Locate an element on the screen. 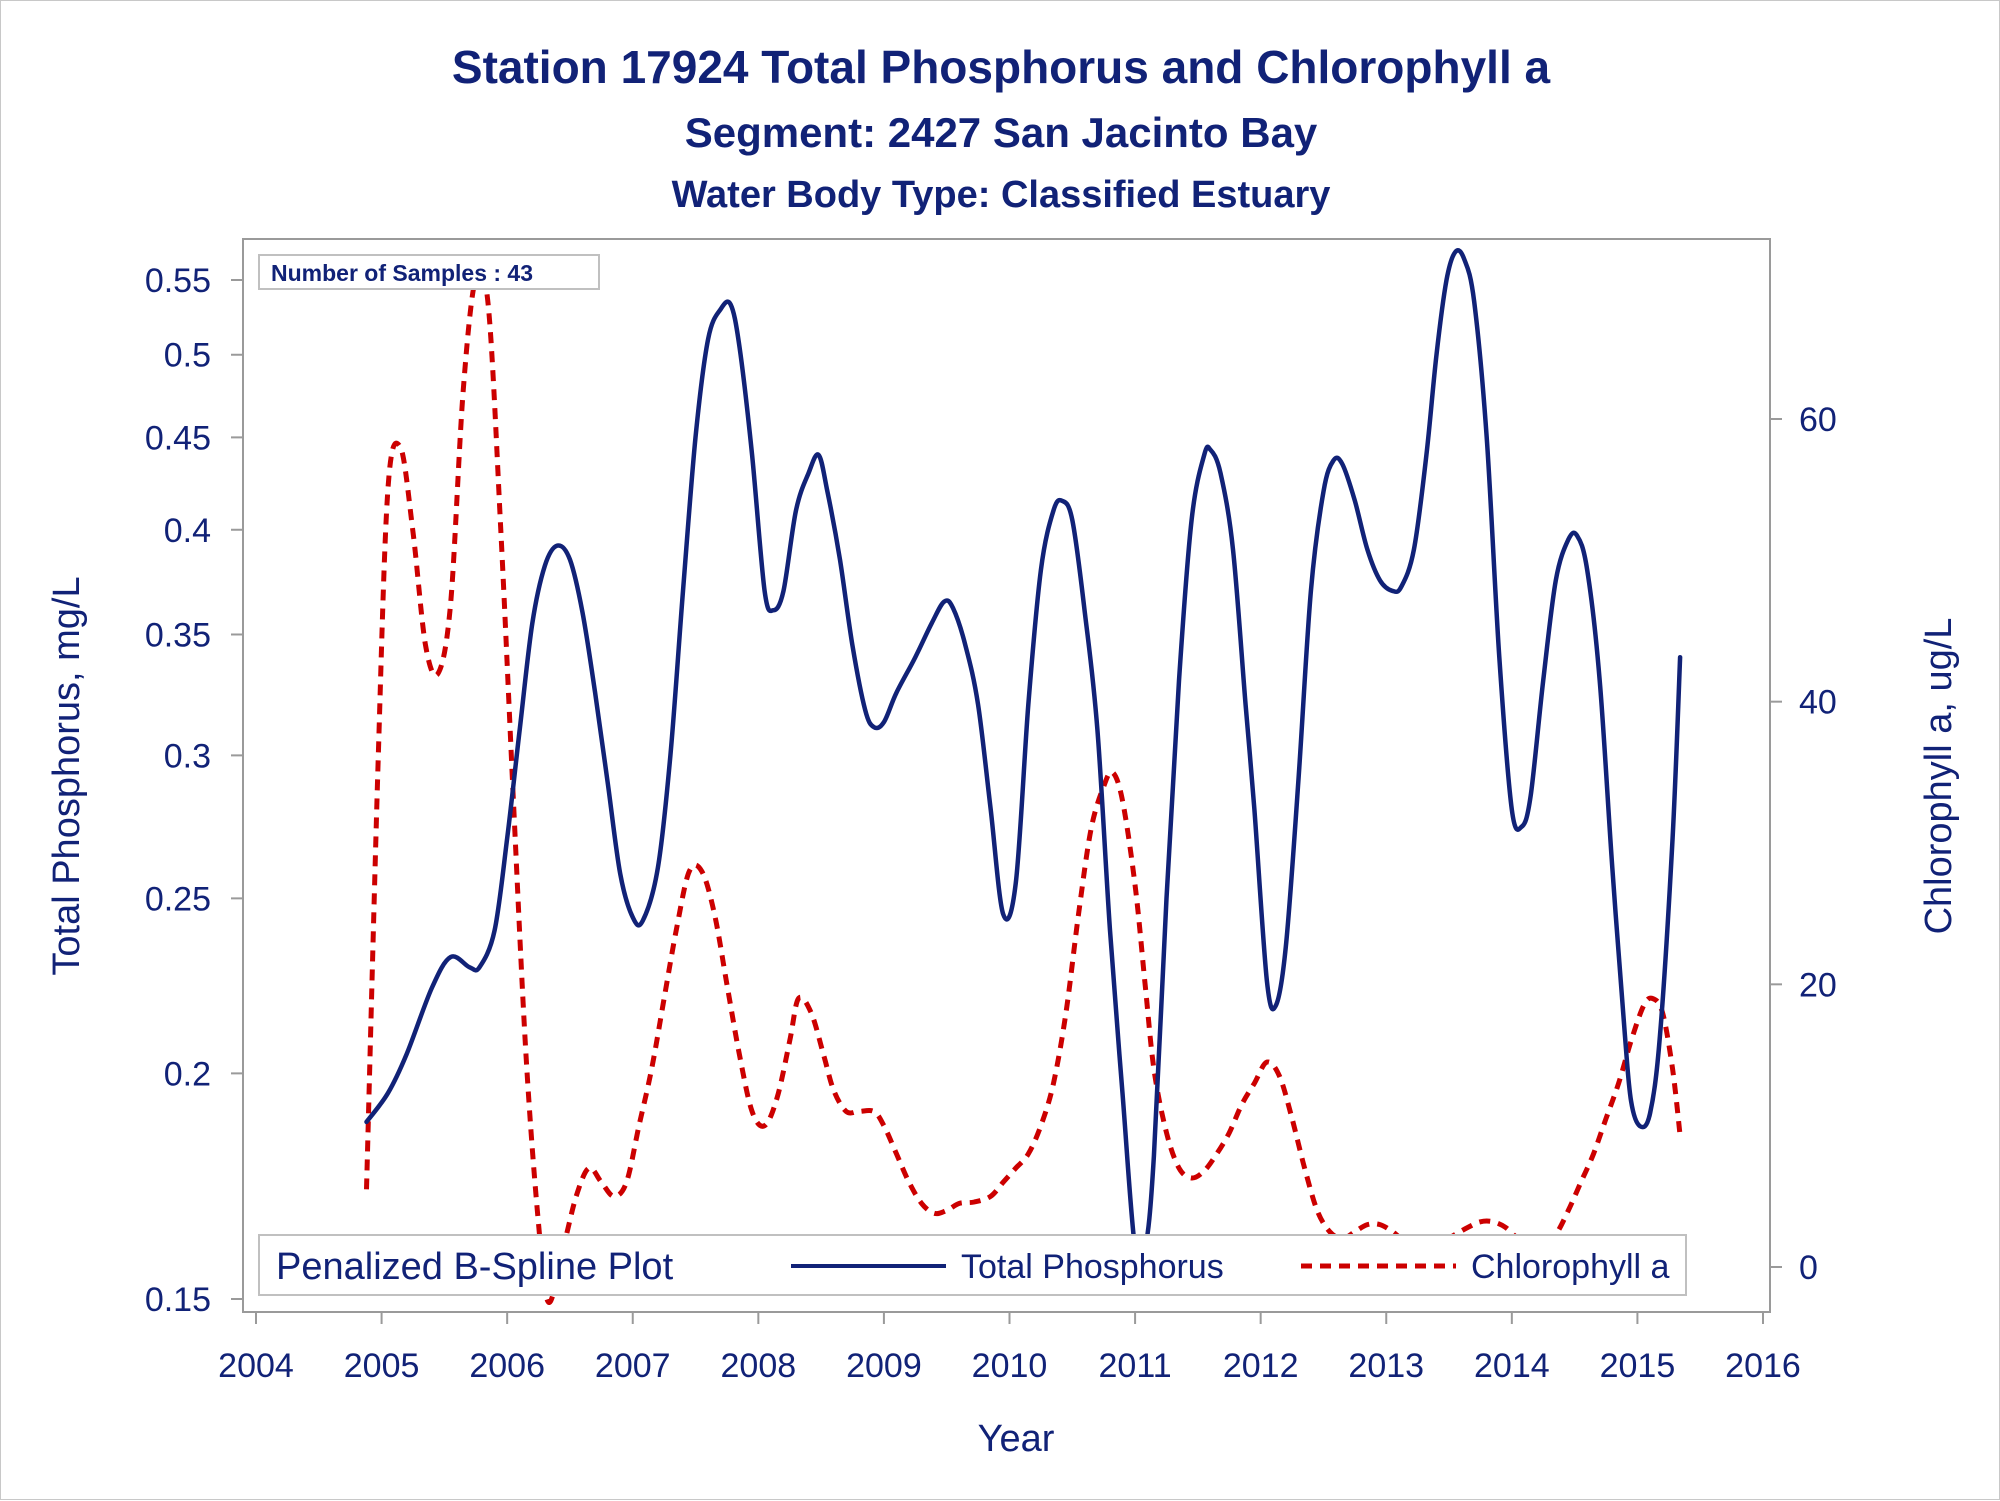  sample-count-box: Number of Samples : 43 is located at coordinates (429, 272).